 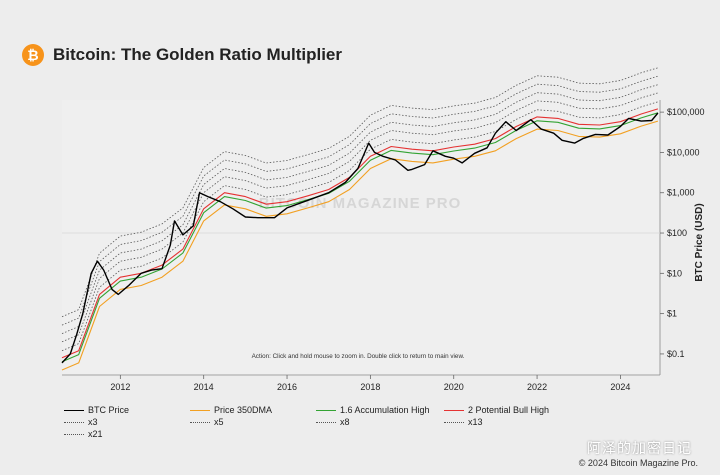 I want to click on legend-entry: 1.6 Accumulation High, so click(x=373, y=410).